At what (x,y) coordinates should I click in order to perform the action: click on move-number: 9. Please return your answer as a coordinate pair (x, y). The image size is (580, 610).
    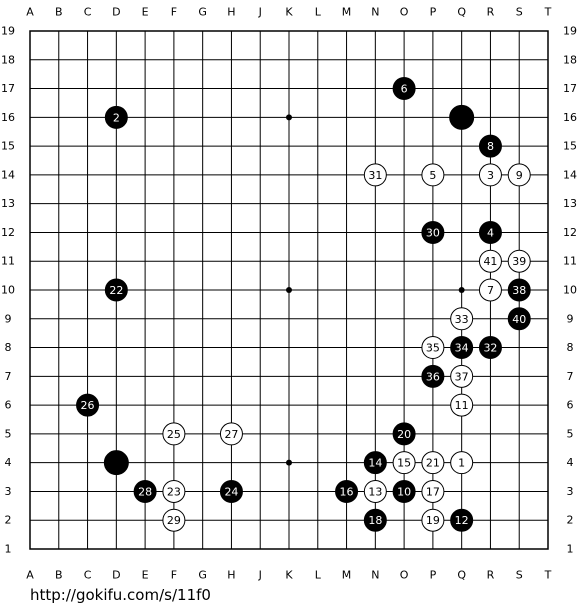
    Looking at the image, I should click on (519, 175).